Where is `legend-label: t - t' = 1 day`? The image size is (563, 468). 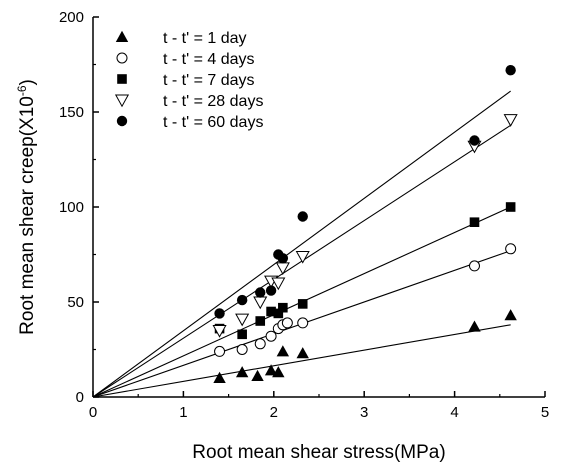
legend-label: t - t' = 1 day is located at coordinates (205, 38).